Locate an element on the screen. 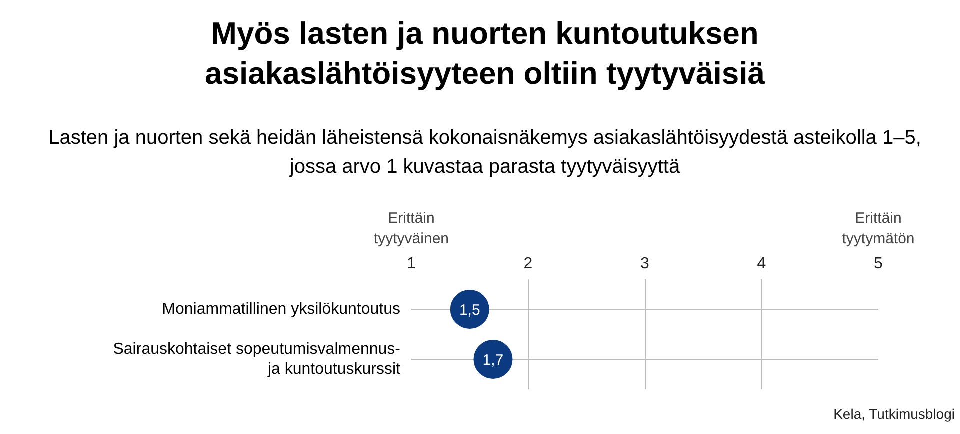 The width and height of the screenshot is (960, 434). chart-title: Myös lasten ja nuorten kuntoutuksen asiakaslähtöisyyteen oltiin tyytyväisiä is located at coordinates (485, 54).